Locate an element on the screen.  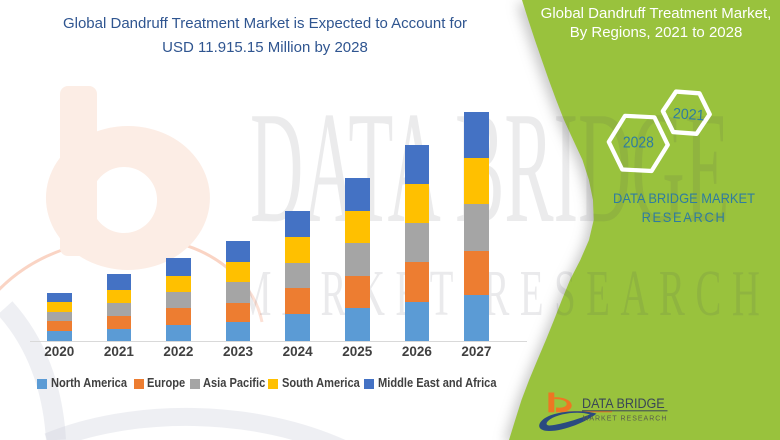
svg-text: 2021 is located at coordinates (688, 114).